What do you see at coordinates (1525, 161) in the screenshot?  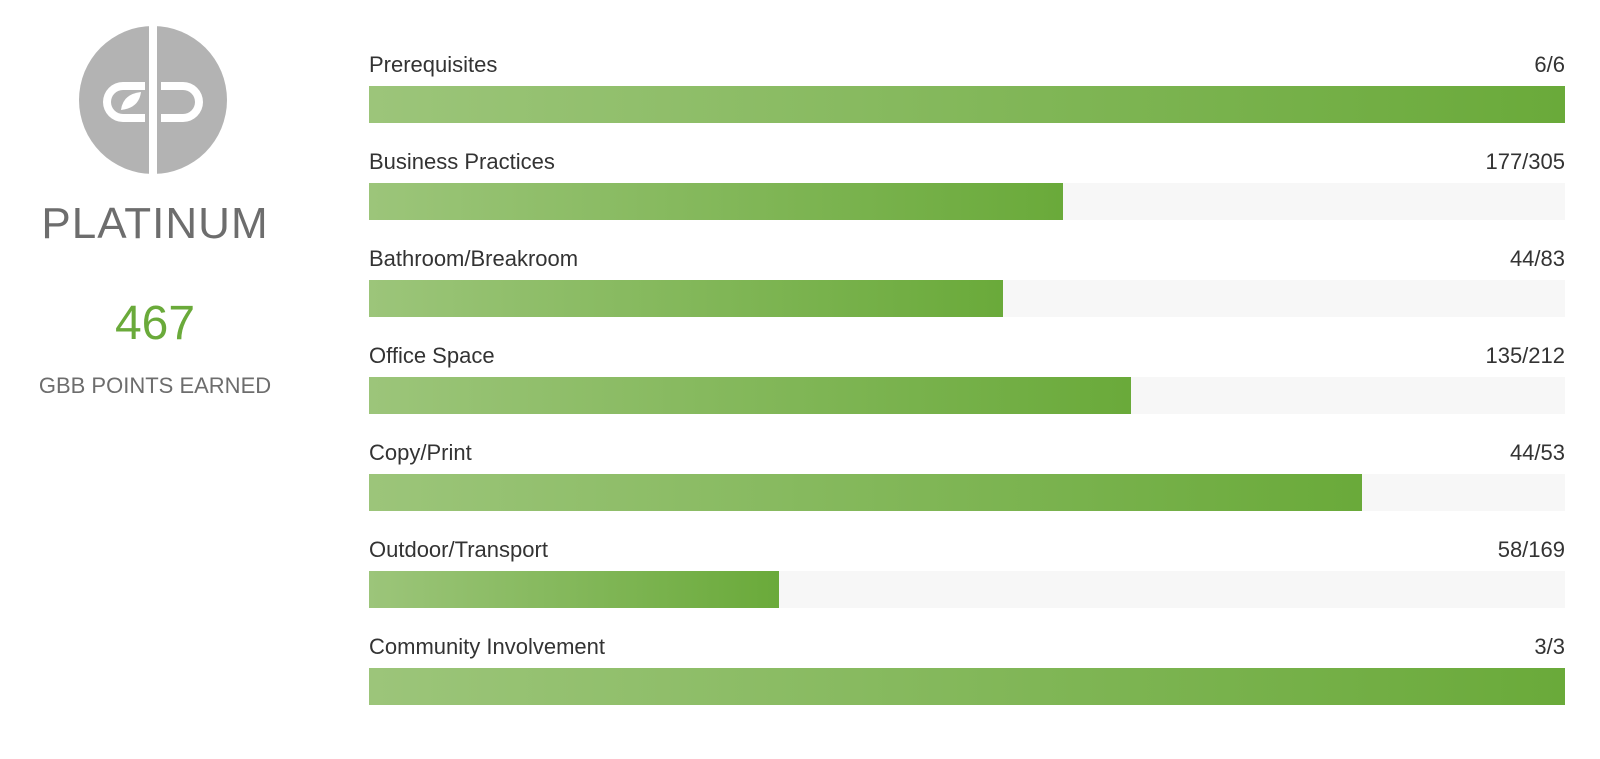 I see `category-score: 177/305` at bounding box center [1525, 161].